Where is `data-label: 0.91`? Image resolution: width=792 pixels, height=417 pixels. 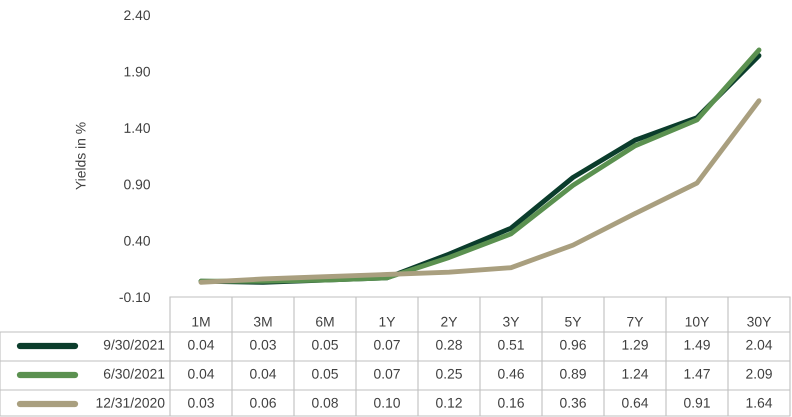
data-label: 0.91 is located at coordinates (697, 403).